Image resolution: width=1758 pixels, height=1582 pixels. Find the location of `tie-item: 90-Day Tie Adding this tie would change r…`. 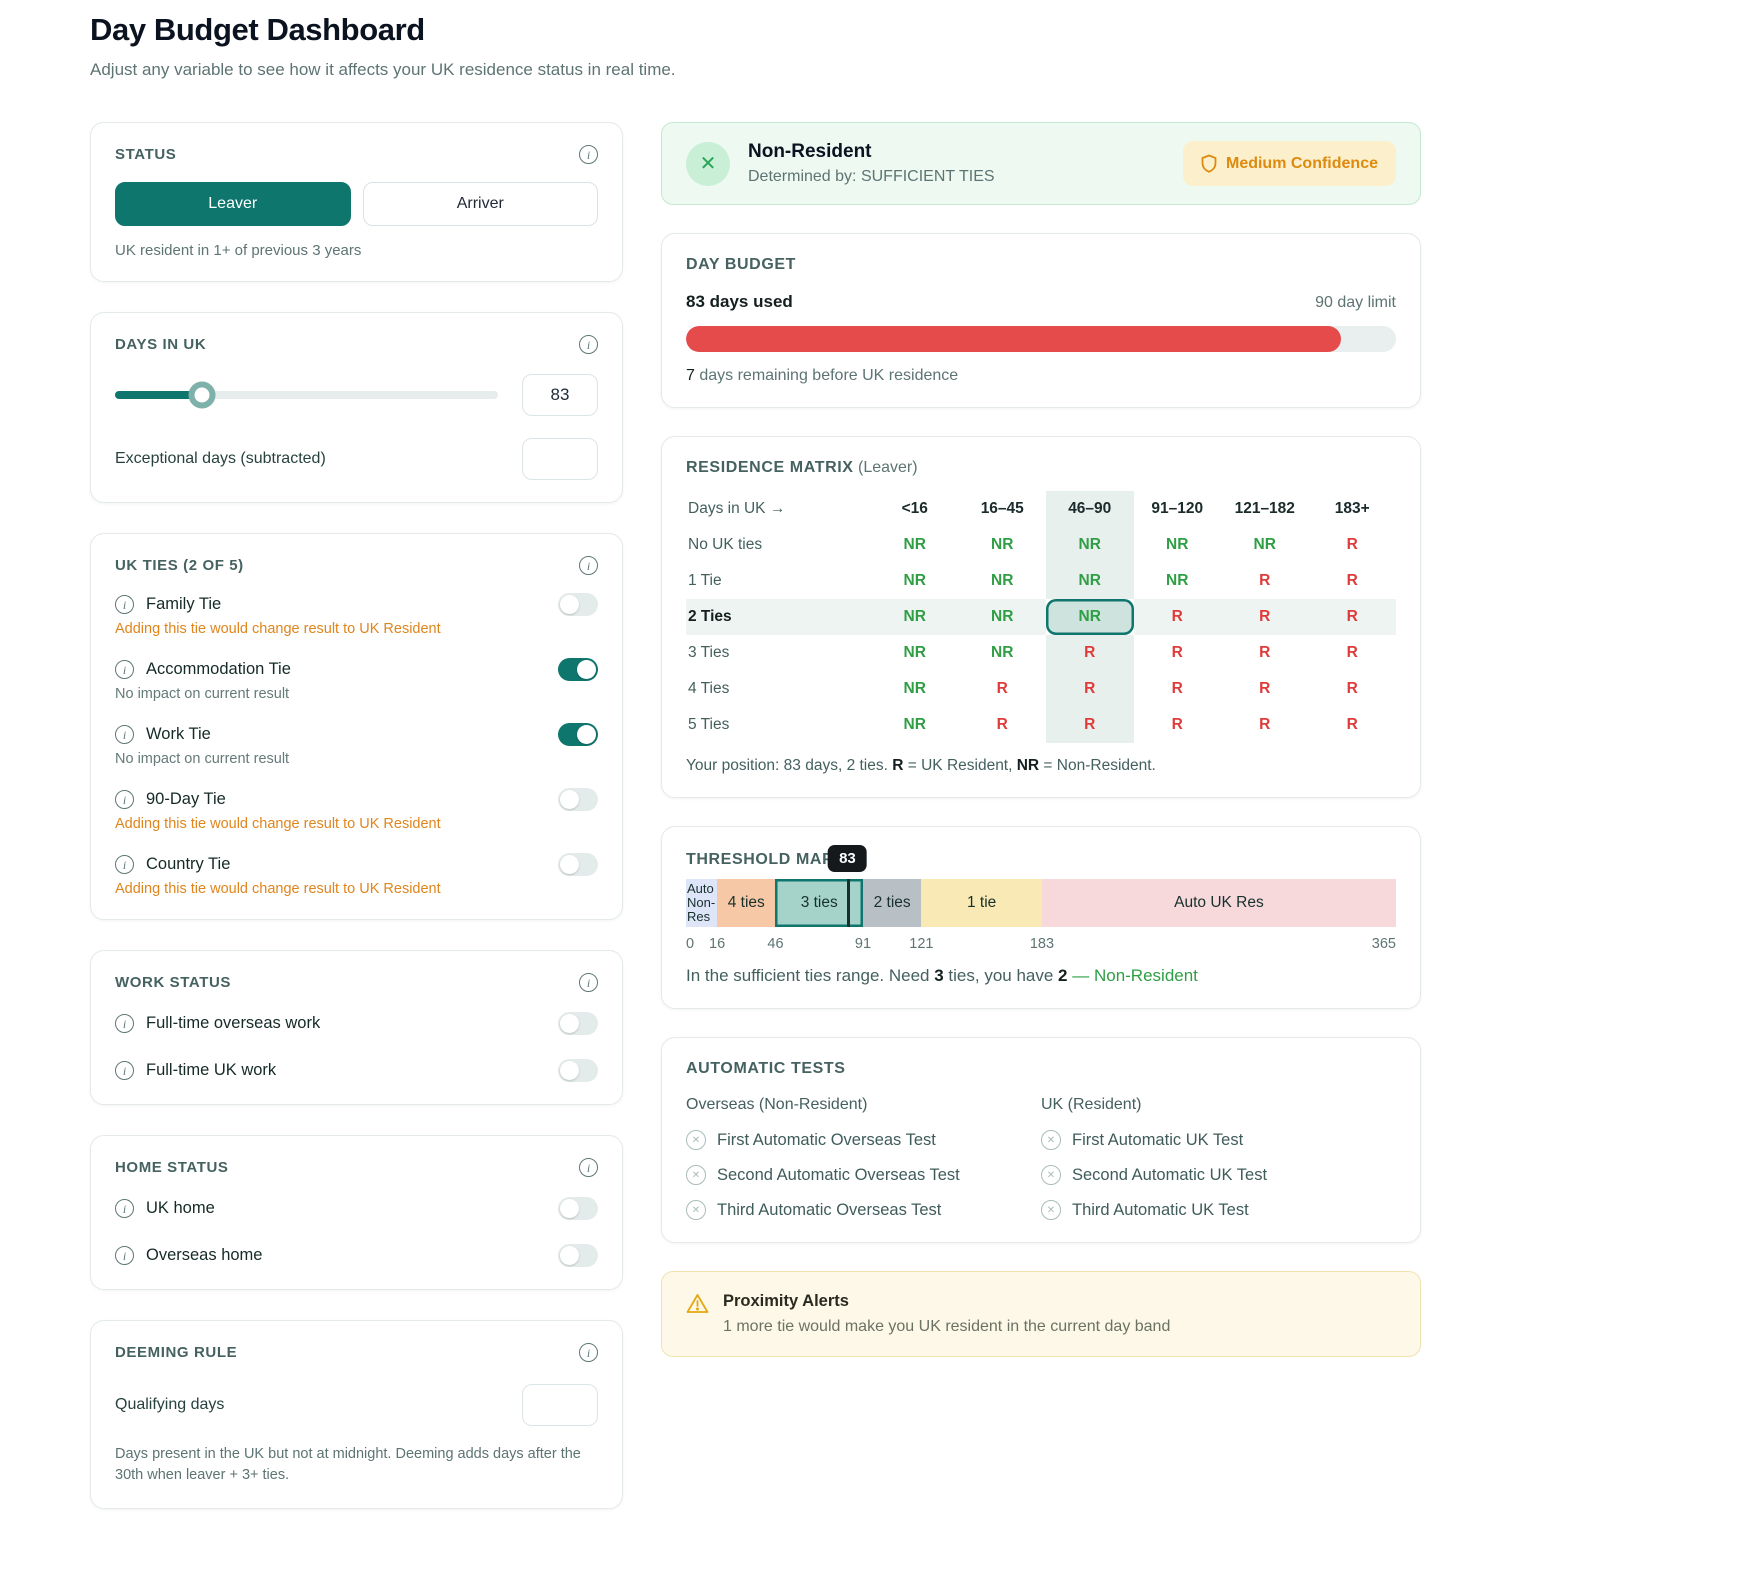

tie-item: 90-Day Tie Adding this tie would change r… is located at coordinates (356, 810).